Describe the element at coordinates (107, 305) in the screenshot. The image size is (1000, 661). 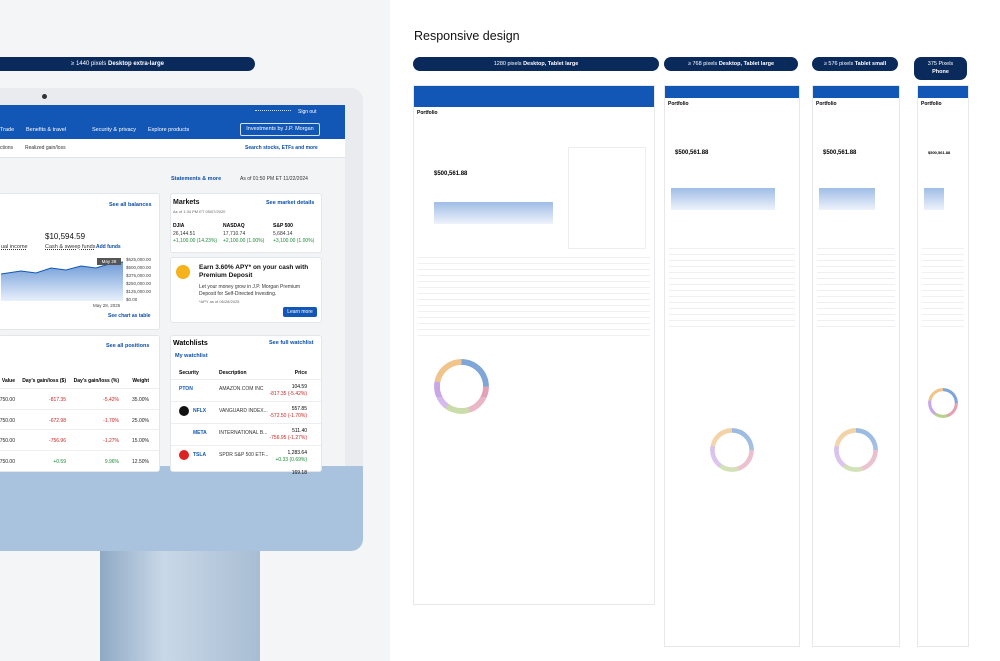
I see `date-label: May 28, 2025` at that location.